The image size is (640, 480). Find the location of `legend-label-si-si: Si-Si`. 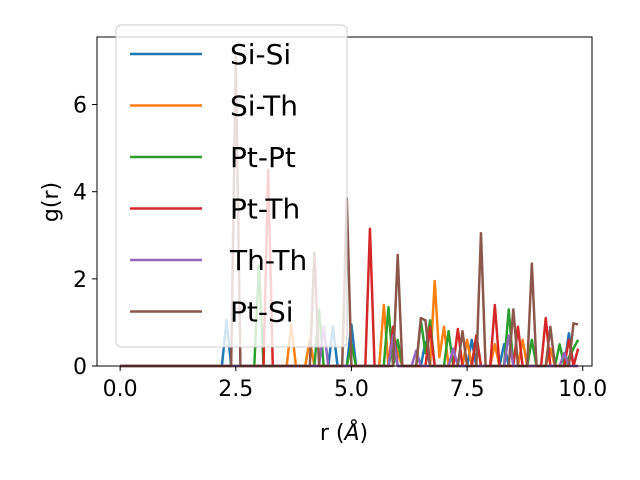

legend-label-si-si: Si-Si is located at coordinates (260, 54).